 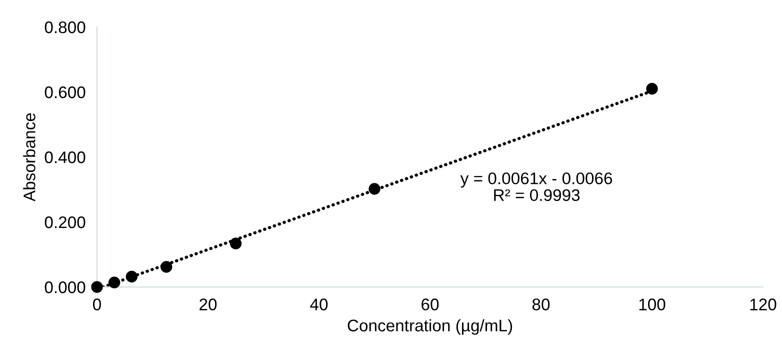 I want to click on y-axis-title: Absorbance, so click(x=29, y=157).